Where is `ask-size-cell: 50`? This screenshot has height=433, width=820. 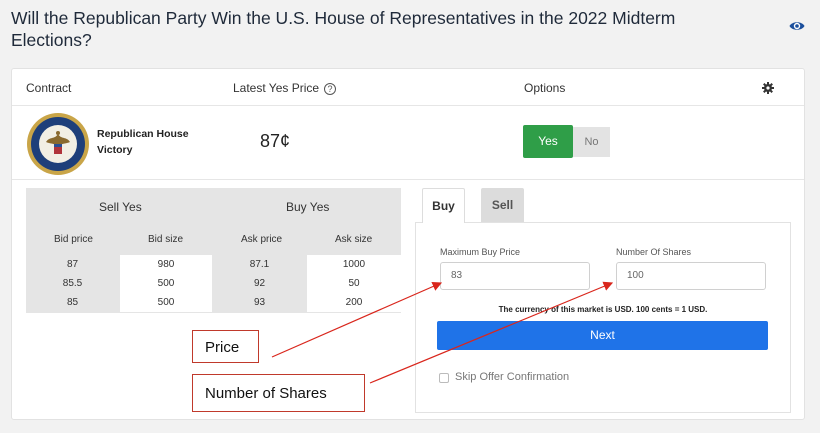
ask-size-cell: 50 is located at coordinates (354, 283).